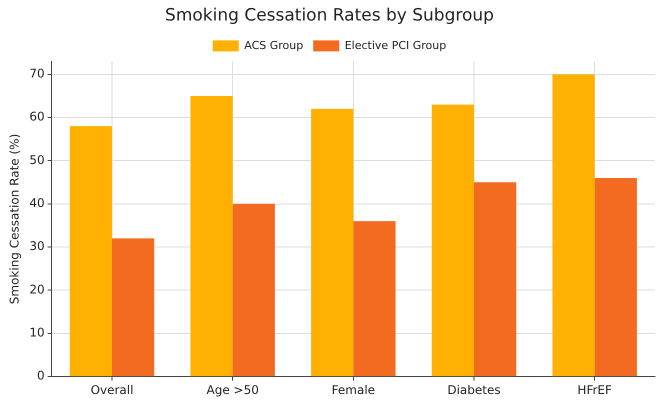 This screenshot has width=663, height=403. What do you see at coordinates (14, 219) in the screenshot?
I see `y-axis-title: Smoking Cessation Rate (%)` at bounding box center [14, 219].